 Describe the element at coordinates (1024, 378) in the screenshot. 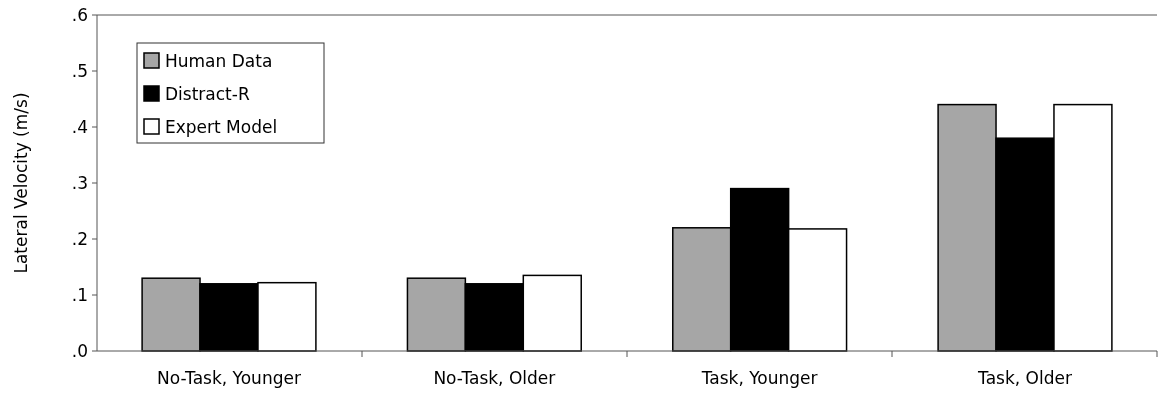

I see `x-tick-label: Task, Older` at that location.